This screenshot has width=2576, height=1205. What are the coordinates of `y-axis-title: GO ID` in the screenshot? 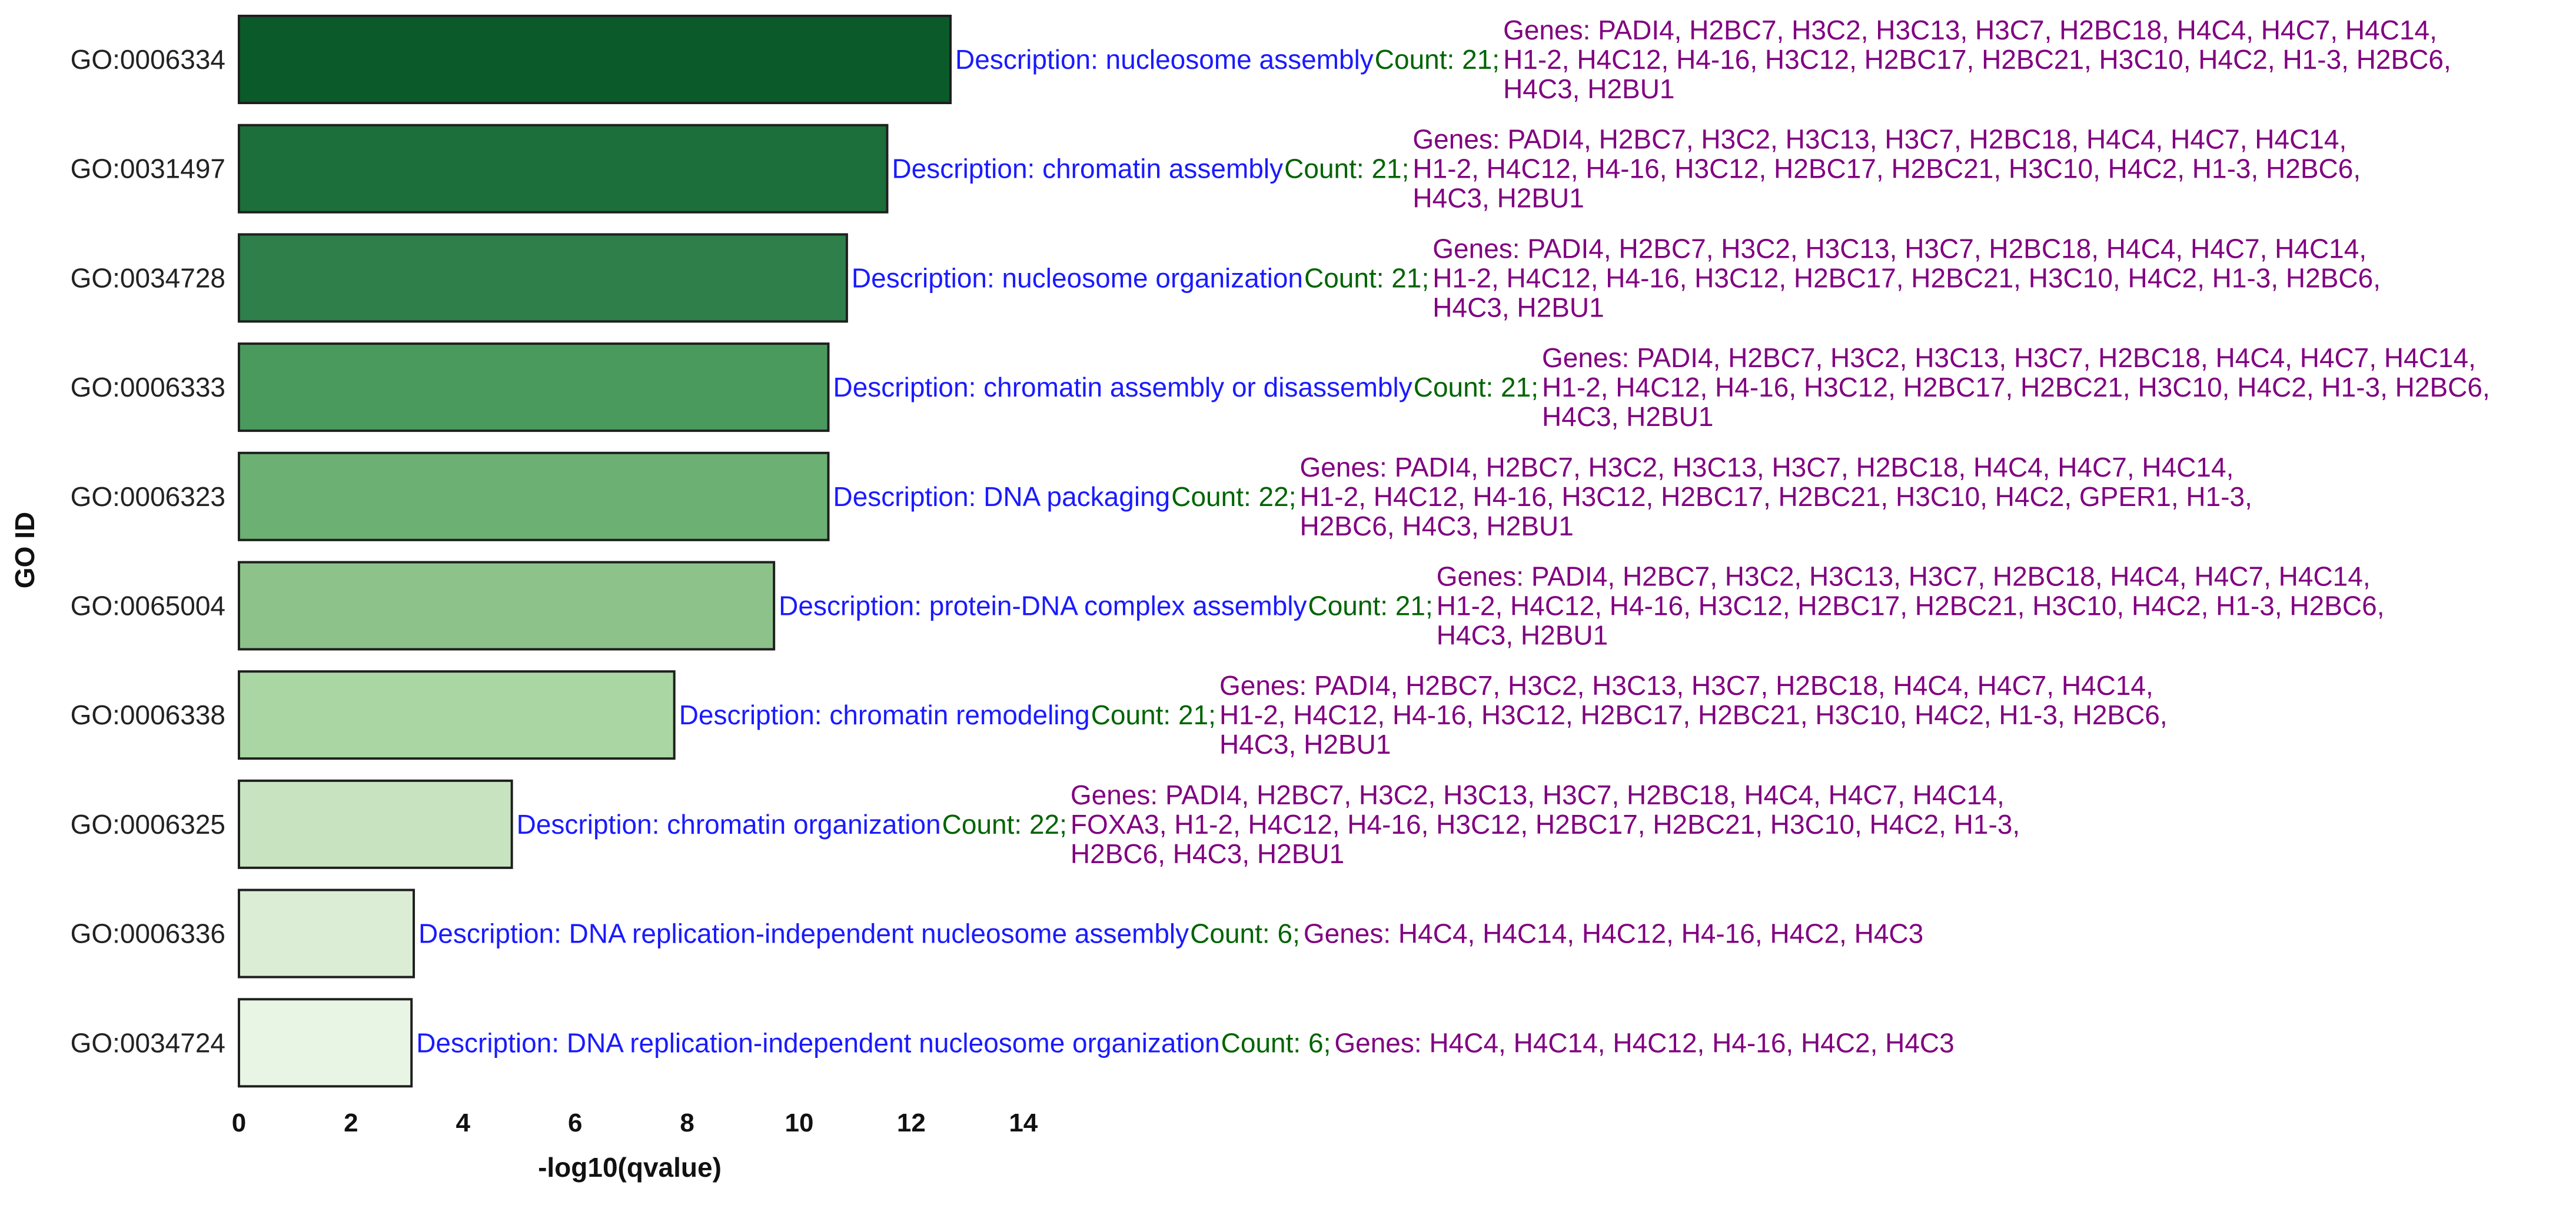 It's located at (24, 550).